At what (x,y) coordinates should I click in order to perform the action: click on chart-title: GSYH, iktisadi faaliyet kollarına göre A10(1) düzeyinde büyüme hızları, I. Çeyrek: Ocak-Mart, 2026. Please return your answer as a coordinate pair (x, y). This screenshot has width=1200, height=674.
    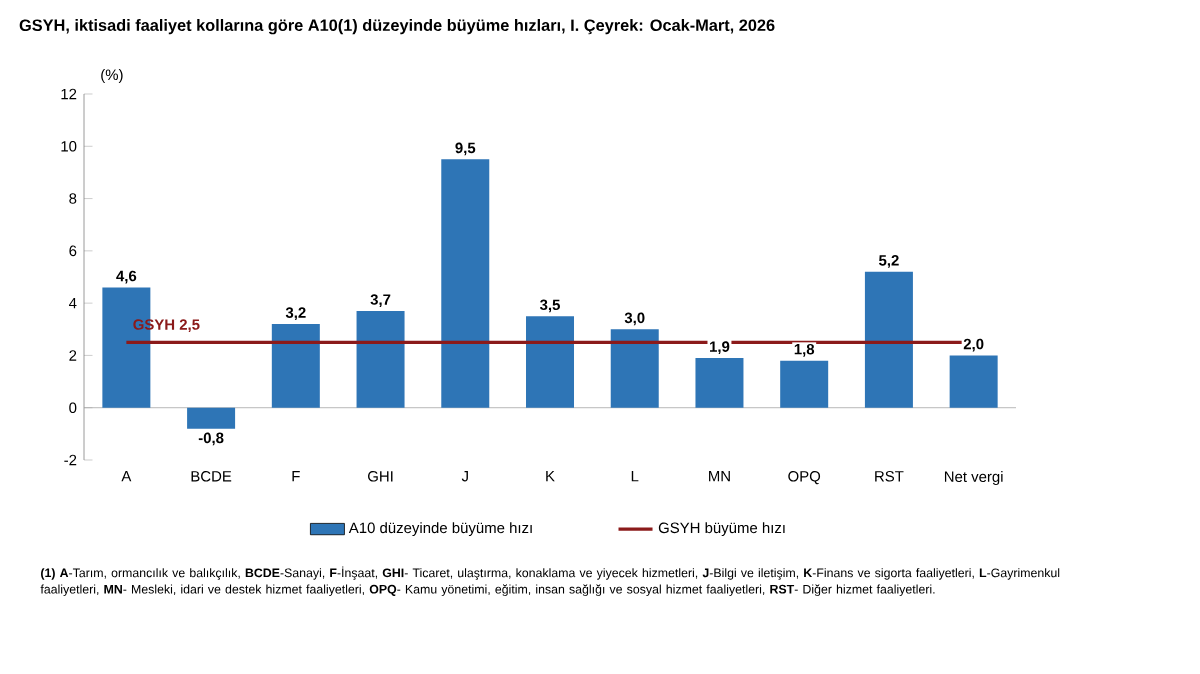
    Looking at the image, I should click on (397, 27).